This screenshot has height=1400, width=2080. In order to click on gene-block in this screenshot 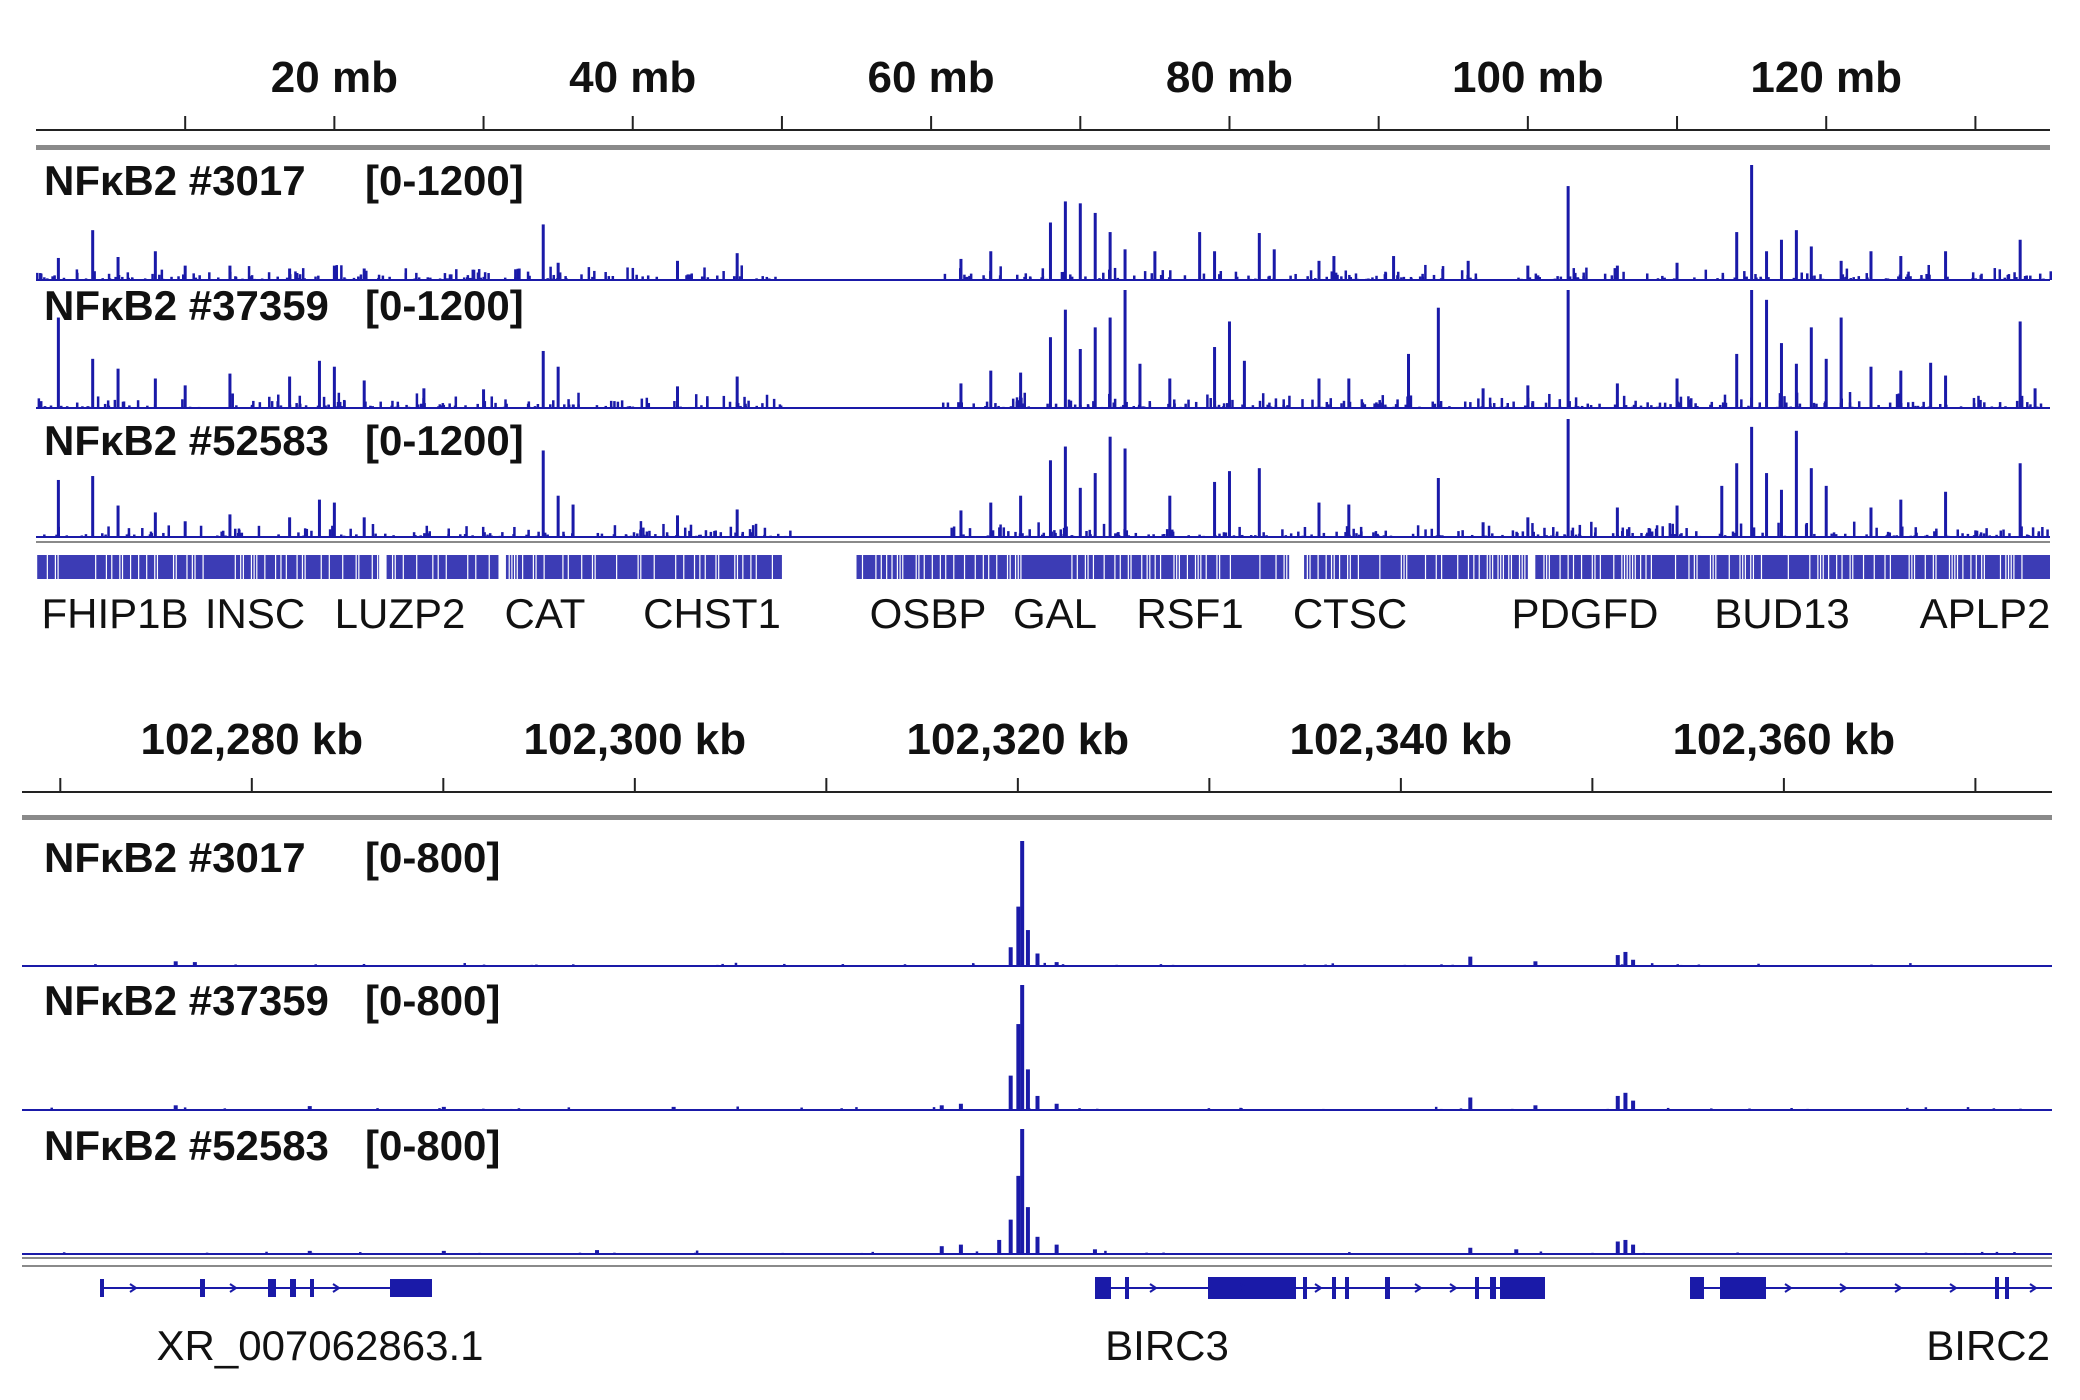, I will do `click(1416, 567)`.